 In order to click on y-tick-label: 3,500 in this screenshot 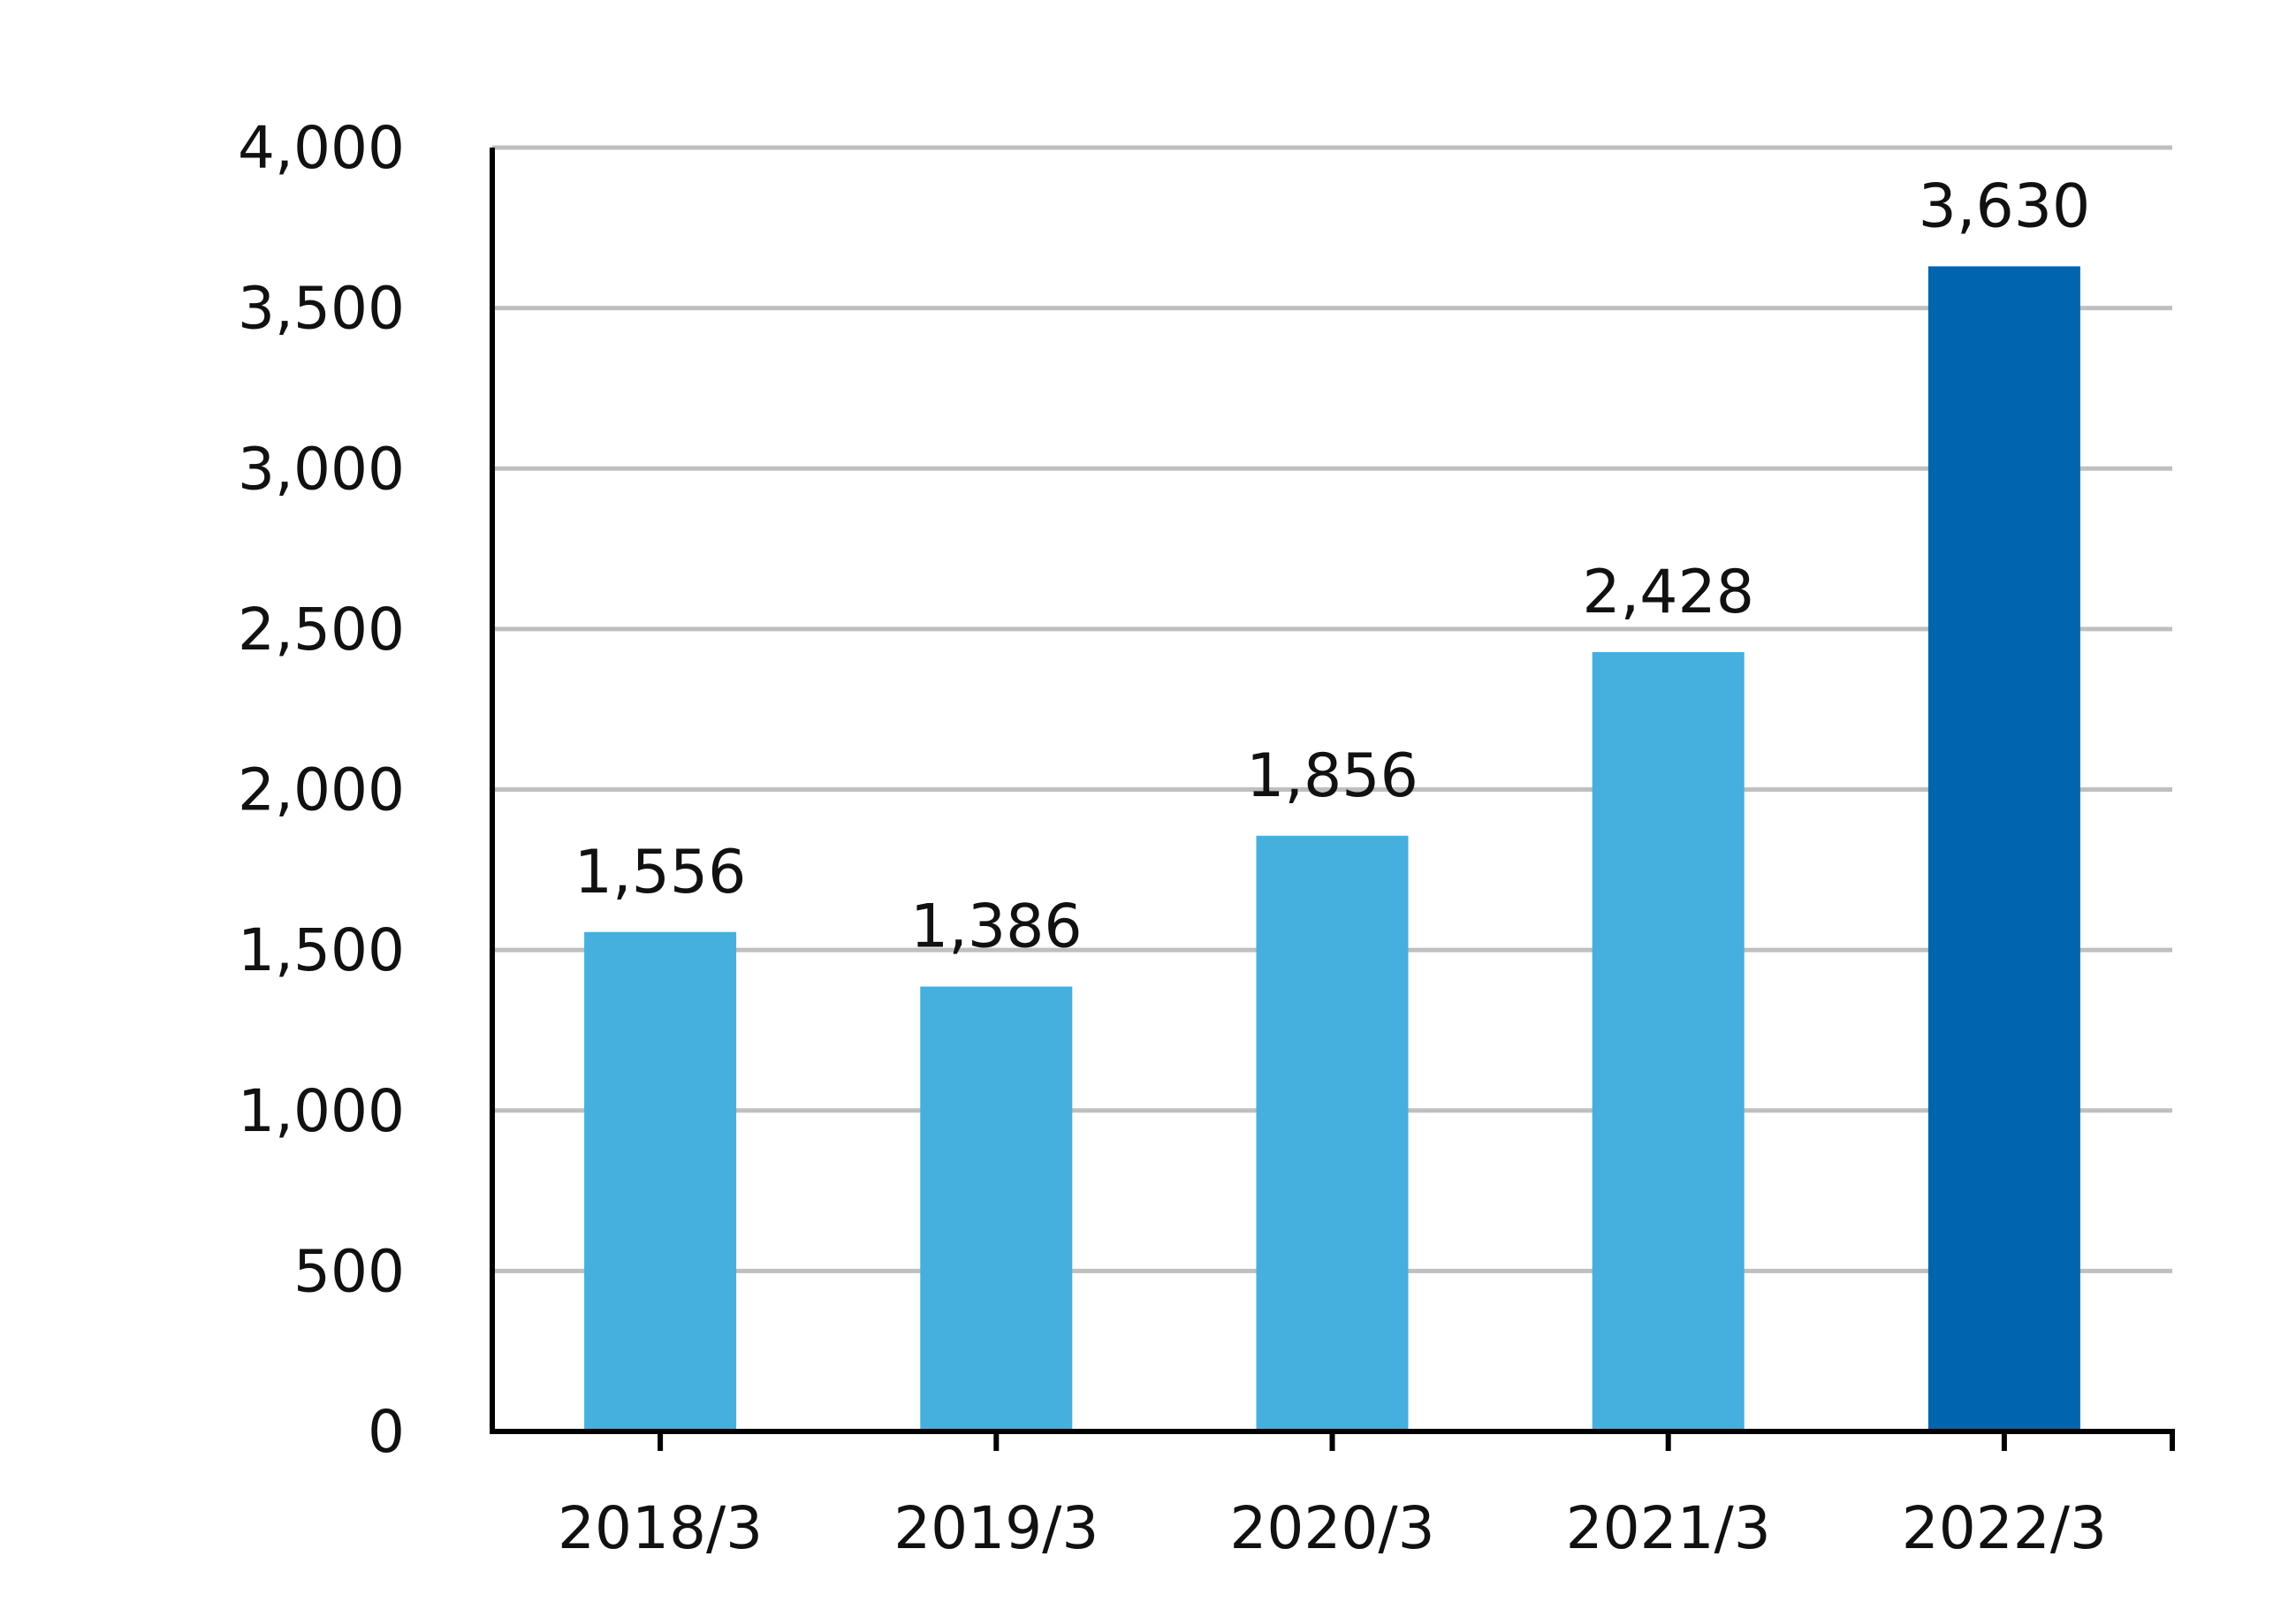, I will do `click(321, 309)`.